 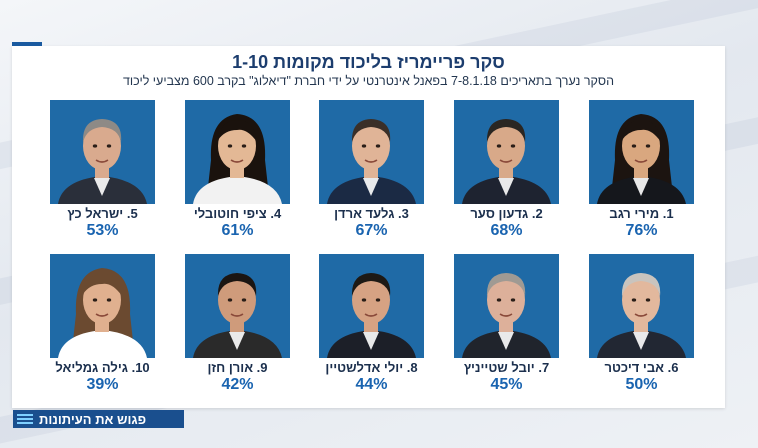 I want to click on show-title: פגוש את העיתונות, so click(x=93, y=419).